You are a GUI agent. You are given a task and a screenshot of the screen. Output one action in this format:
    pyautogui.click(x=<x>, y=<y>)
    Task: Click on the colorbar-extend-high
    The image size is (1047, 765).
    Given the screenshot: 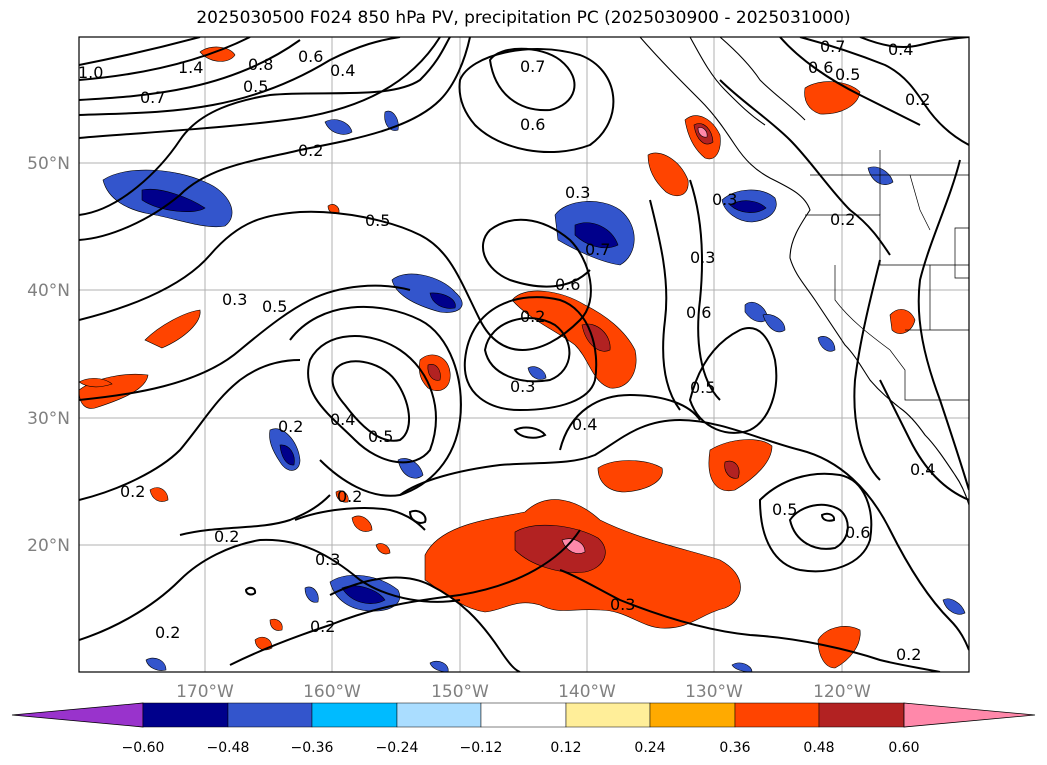 What is the action you would take?
    pyautogui.click(x=969, y=715)
    